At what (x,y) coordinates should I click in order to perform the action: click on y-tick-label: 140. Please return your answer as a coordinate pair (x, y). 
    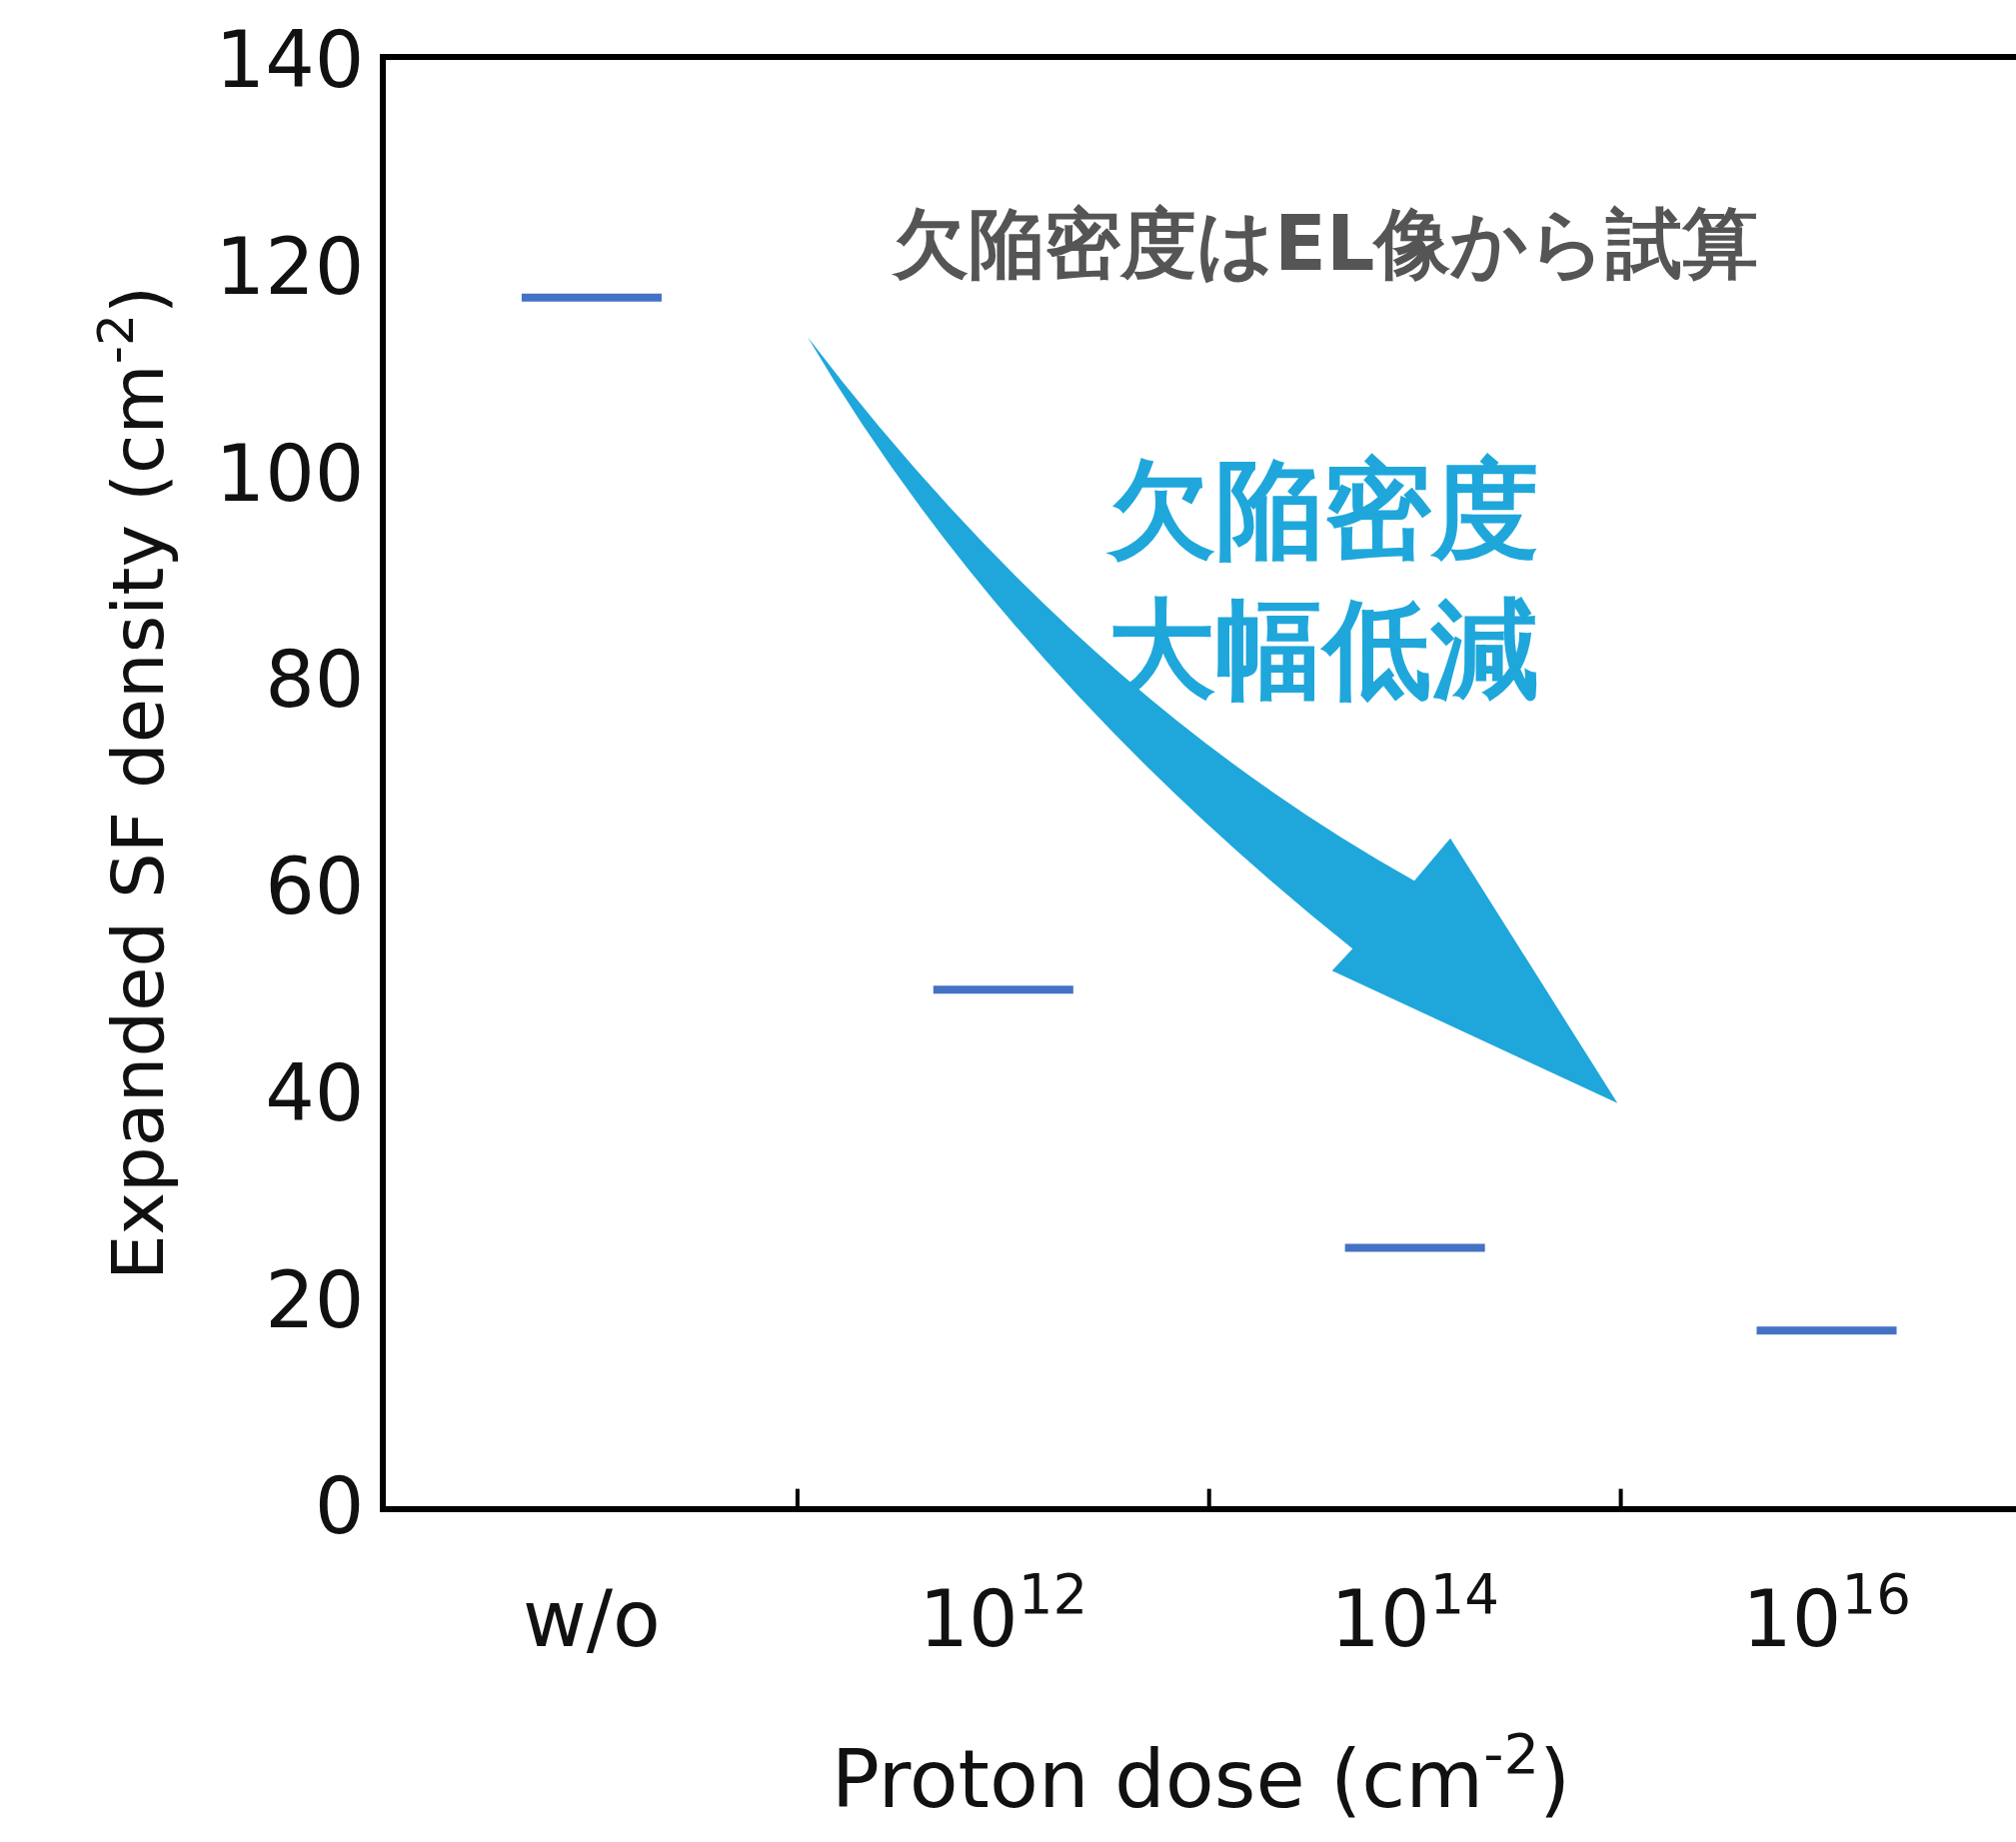
    Looking at the image, I should click on (290, 61).